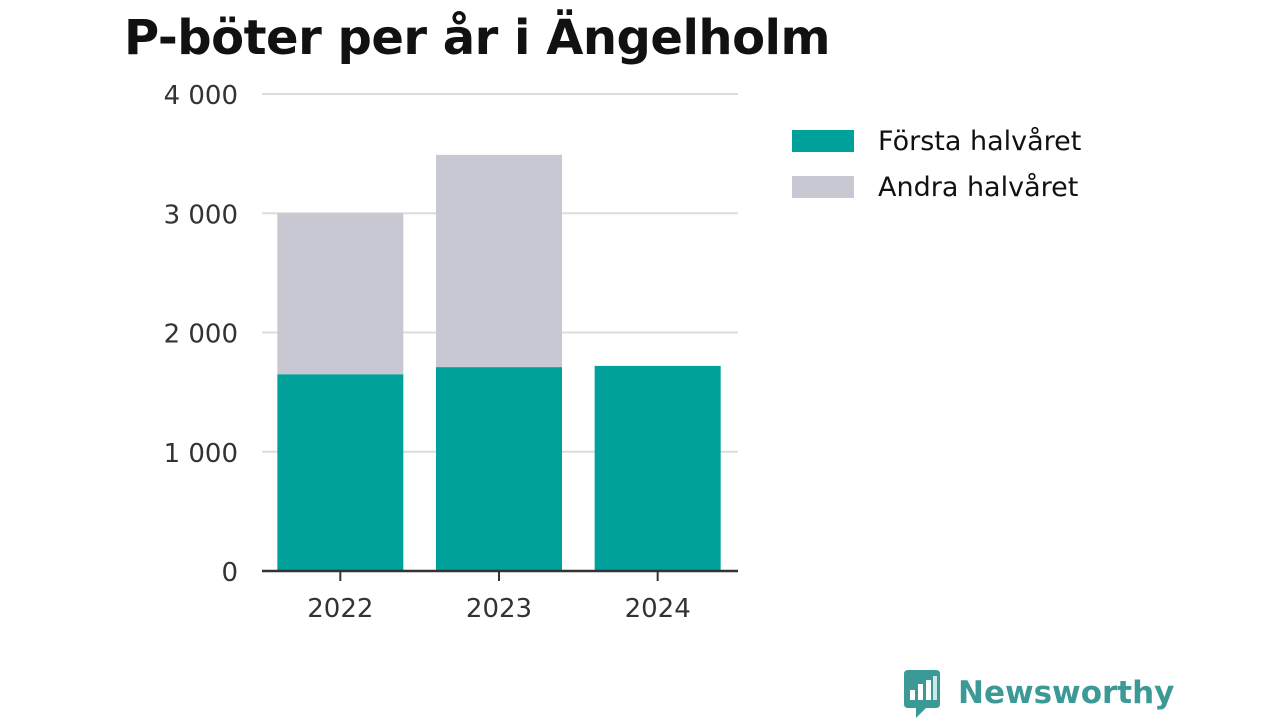  What do you see at coordinates (980, 141) in the screenshot?
I see `legend-label-first-half: Första halvåret` at bounding box center [980, 141].